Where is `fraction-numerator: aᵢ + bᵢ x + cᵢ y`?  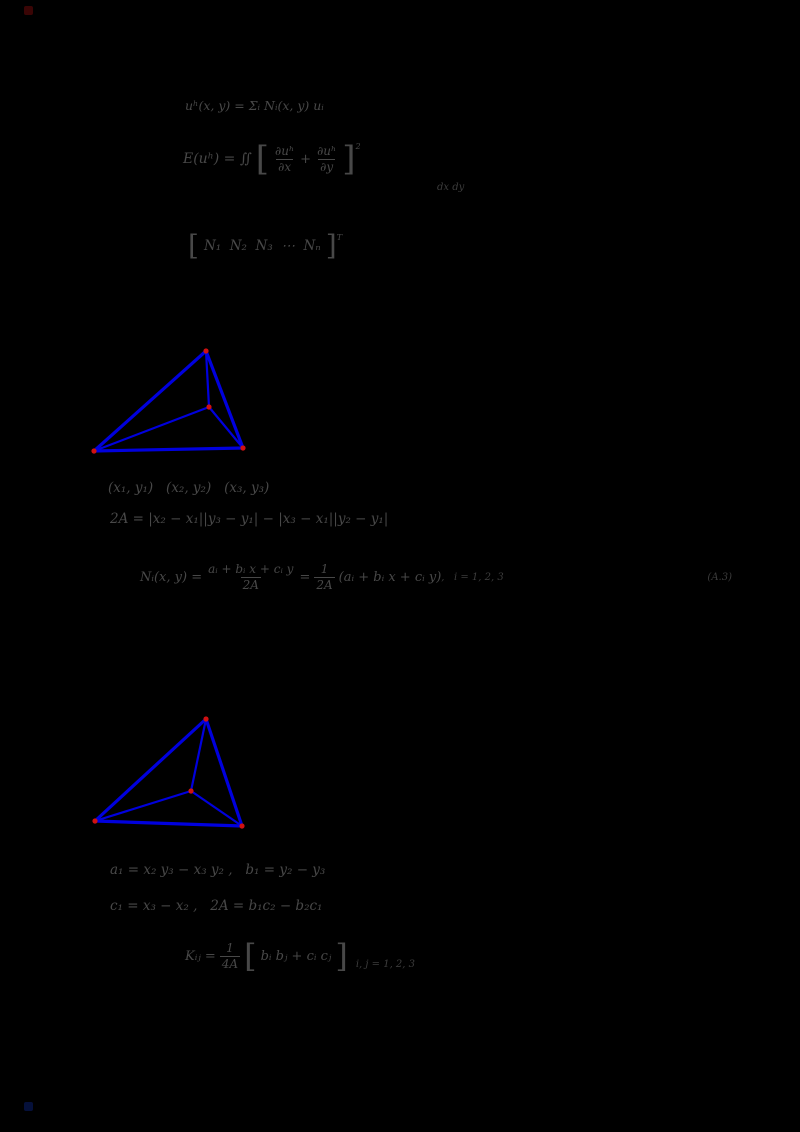 fraction-numerator: aᵢ + bᵢ x + cᵢ y is located at coordinates (251, 569).